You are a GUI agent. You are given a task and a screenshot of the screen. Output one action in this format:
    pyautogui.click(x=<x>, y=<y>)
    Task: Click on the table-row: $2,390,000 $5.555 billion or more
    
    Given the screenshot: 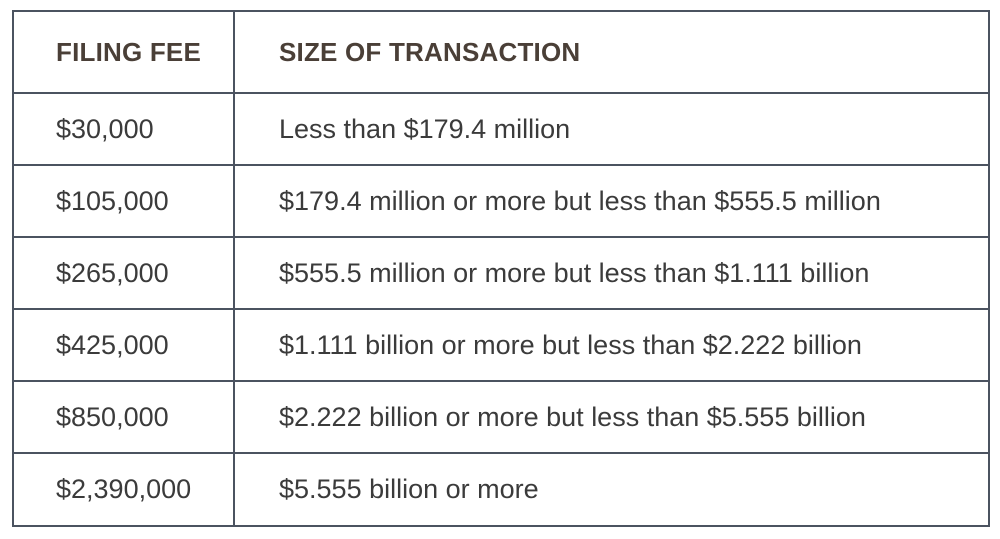 What is the action you would take?
    pyautogui.click(x=501, y=489)
    